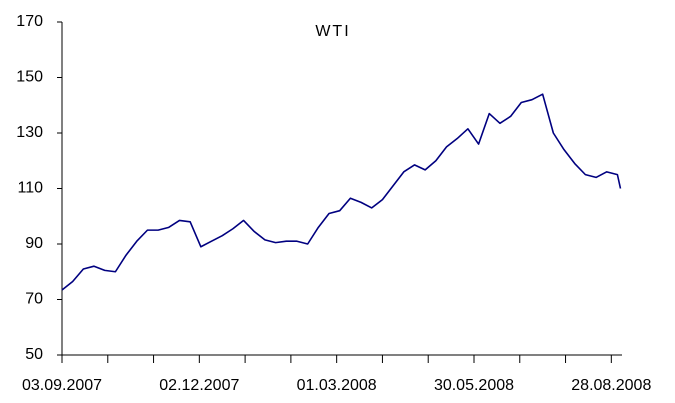  What do you see at coordinates (34, 243) in the screenshot?
I see `y-tick-label: 90` at bounding box center [34, 243].